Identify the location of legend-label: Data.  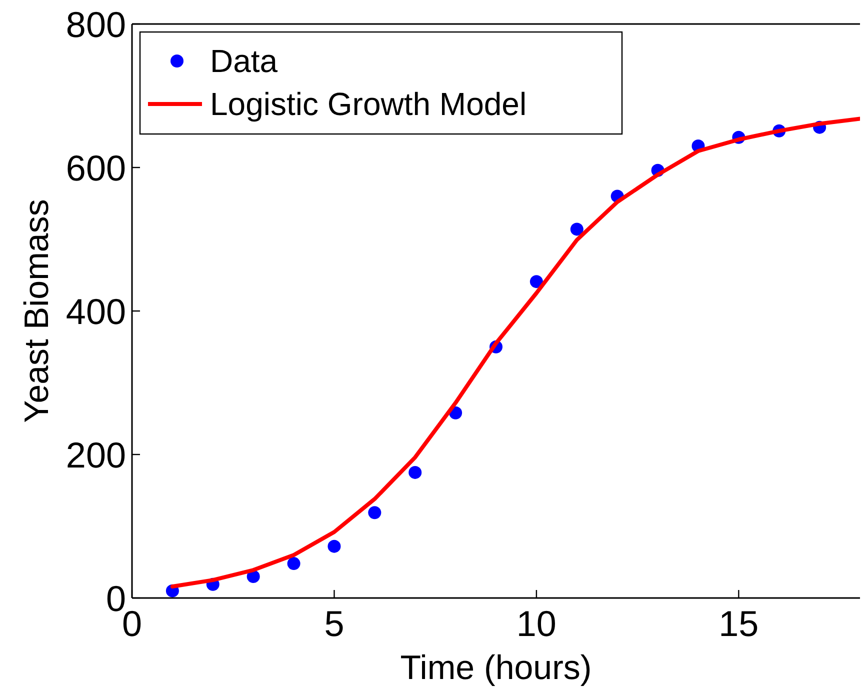
(244, 61).